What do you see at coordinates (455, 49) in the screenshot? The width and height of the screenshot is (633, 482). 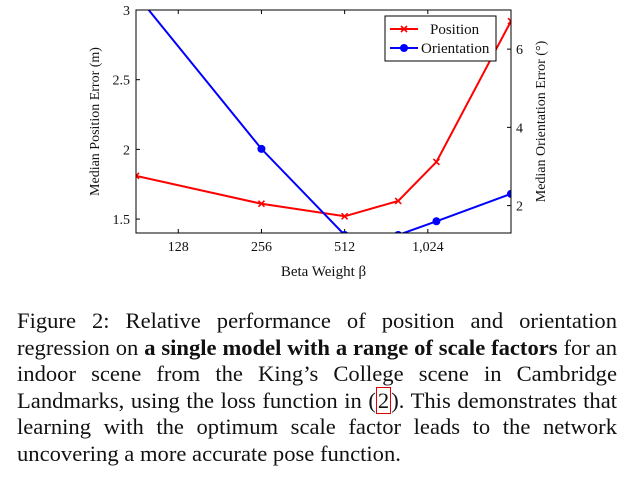 I see `legend-orientation-label: Orientation` at bounding box center [455, 49].